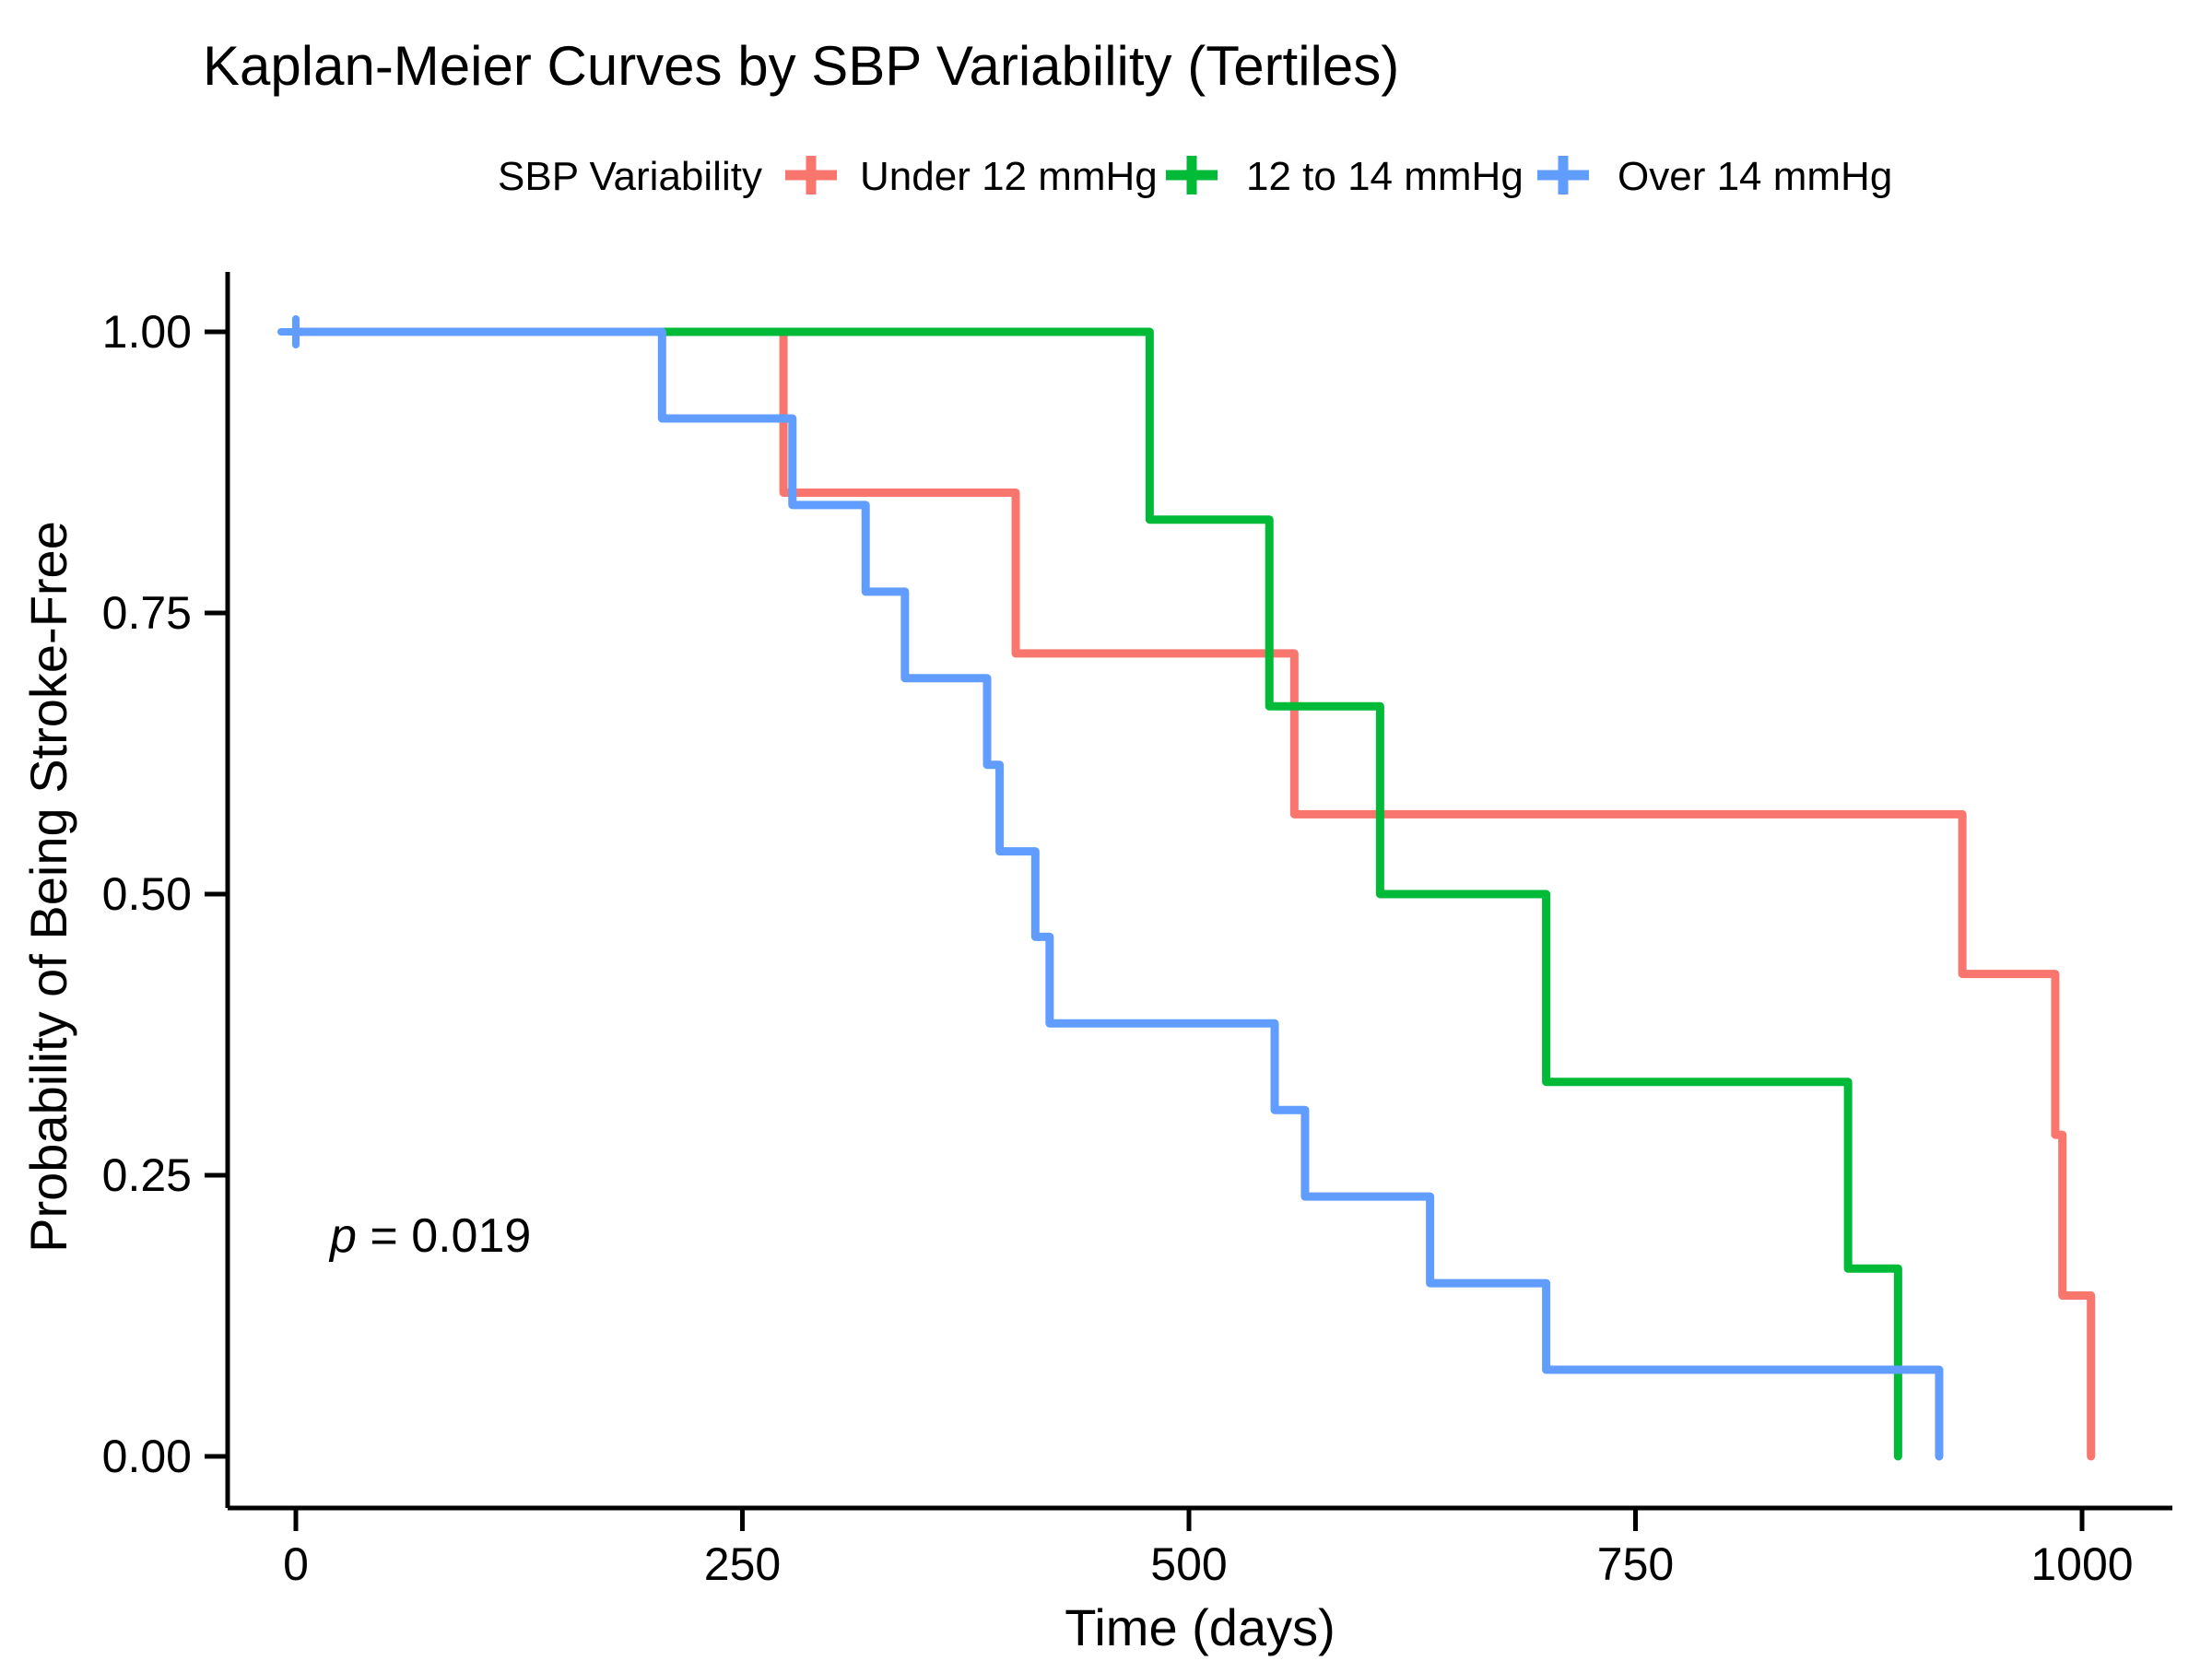 This screenshot has width=2212, height=1661. What do you see at coordinates (342, 1236) in the screenshot?
I see `p-symbol: p` at bounding box center [342, 1236].